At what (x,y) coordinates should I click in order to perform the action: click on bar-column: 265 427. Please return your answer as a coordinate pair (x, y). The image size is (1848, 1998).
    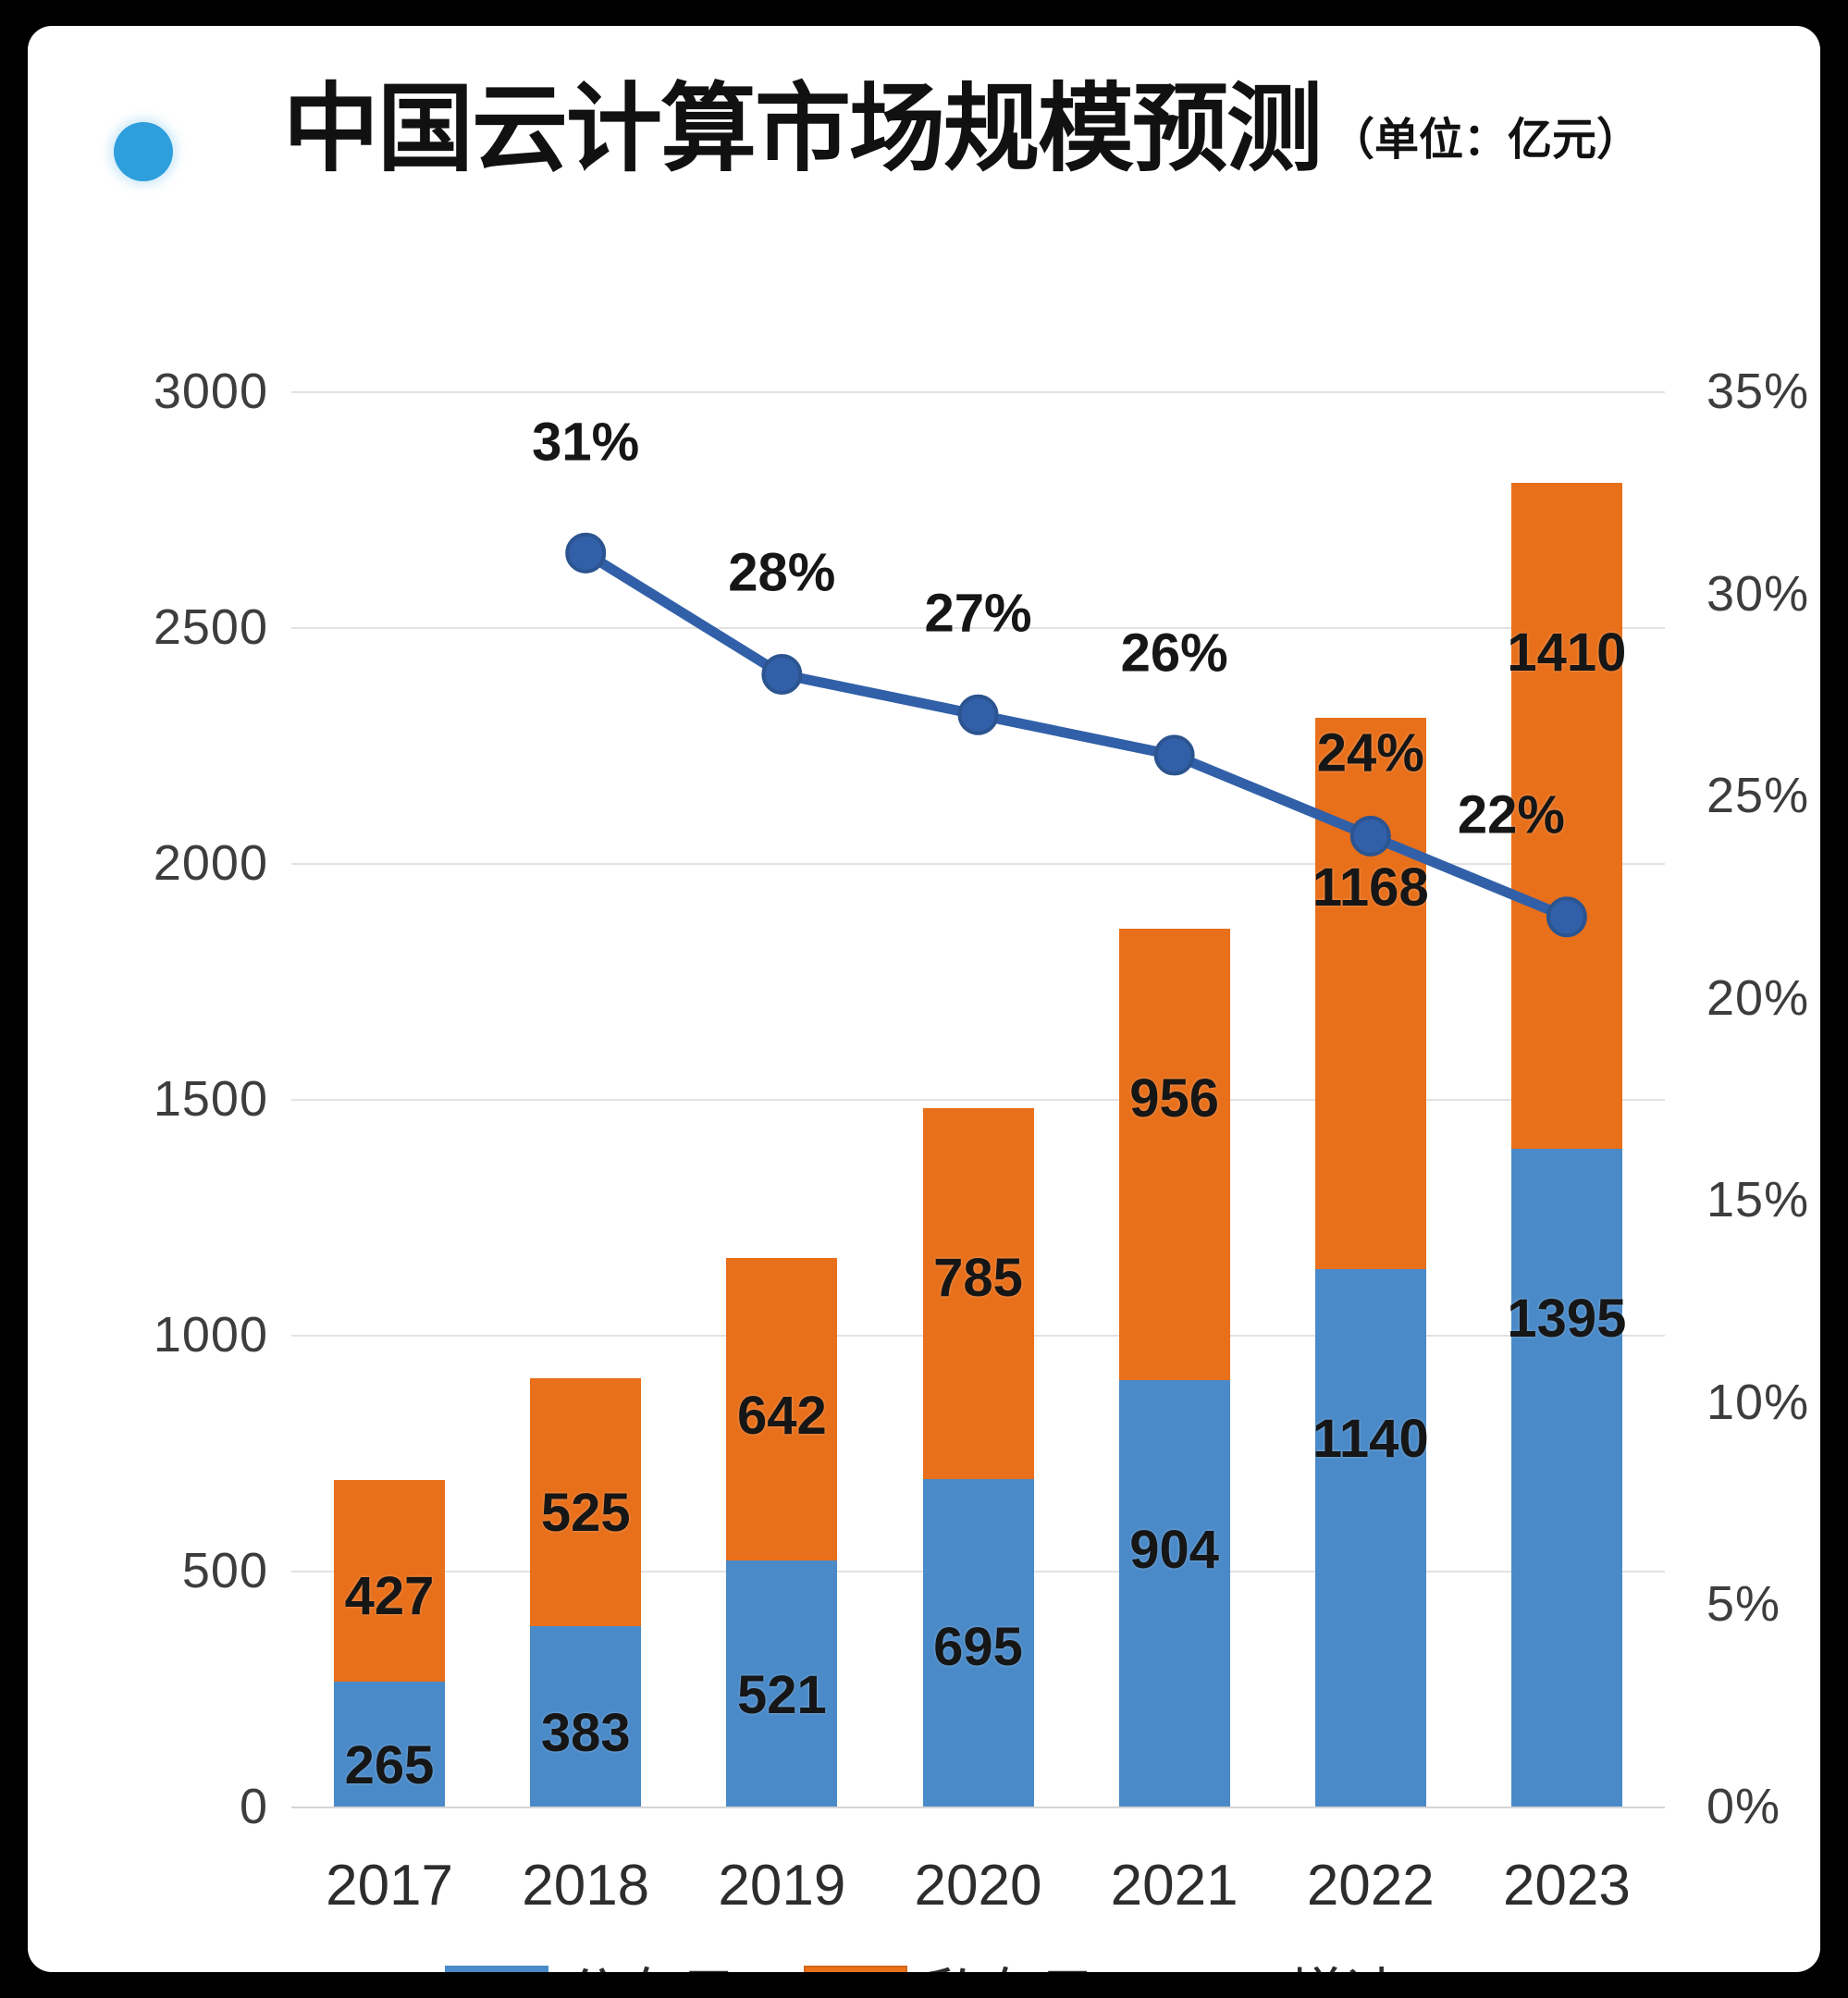
    Looking at the image, I should click on (390, 1099).